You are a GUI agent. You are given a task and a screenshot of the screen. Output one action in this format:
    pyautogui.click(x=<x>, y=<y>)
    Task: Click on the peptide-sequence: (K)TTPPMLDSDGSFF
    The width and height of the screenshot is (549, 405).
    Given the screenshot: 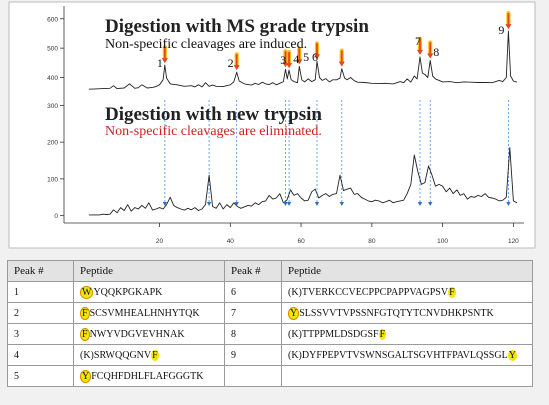 What is the action you would take?
    pyautogui.click(x=407, y=334)
    